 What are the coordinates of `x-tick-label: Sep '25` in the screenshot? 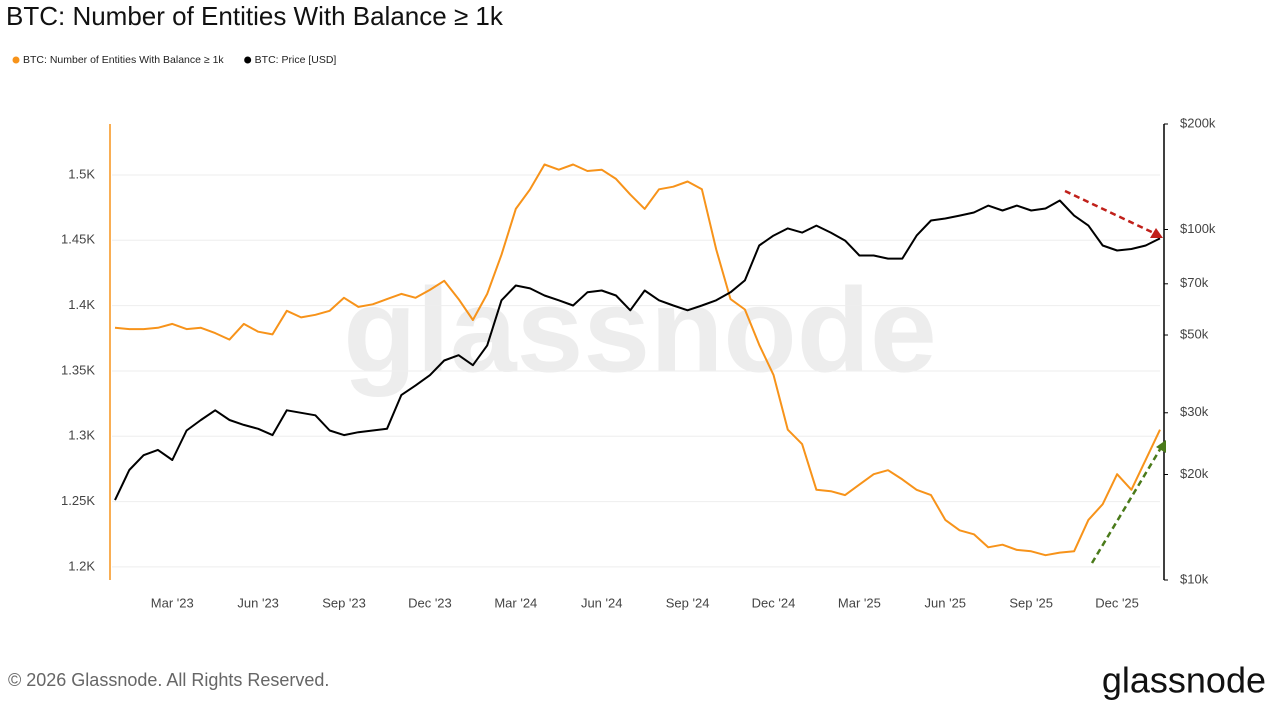 It's located at (1031, 602).